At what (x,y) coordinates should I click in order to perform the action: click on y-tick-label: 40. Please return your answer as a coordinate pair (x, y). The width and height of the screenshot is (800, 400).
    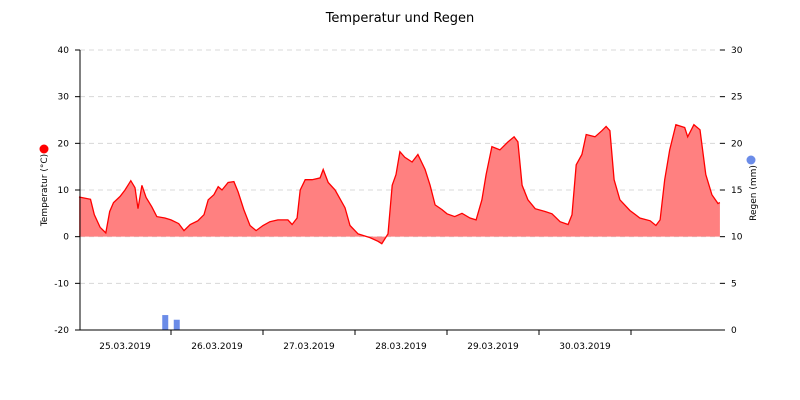
    Looking at the image, I should click on (64, 51).